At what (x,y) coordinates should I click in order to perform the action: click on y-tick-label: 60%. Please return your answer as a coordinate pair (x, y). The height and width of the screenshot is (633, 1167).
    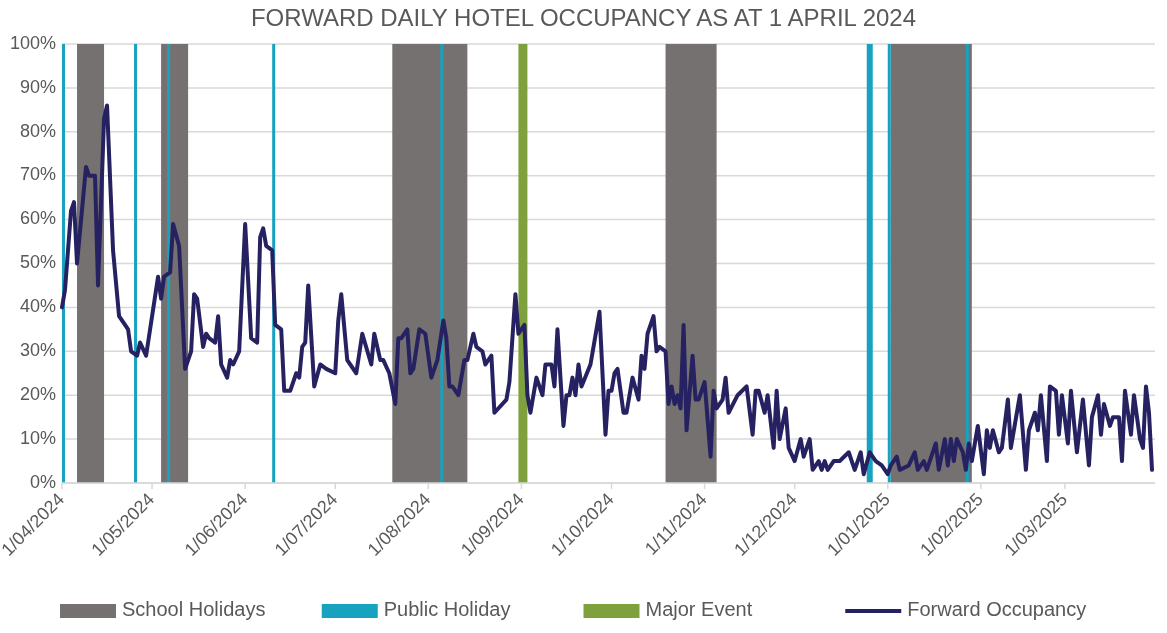
    Looking at the image, I should click on (37, 218).